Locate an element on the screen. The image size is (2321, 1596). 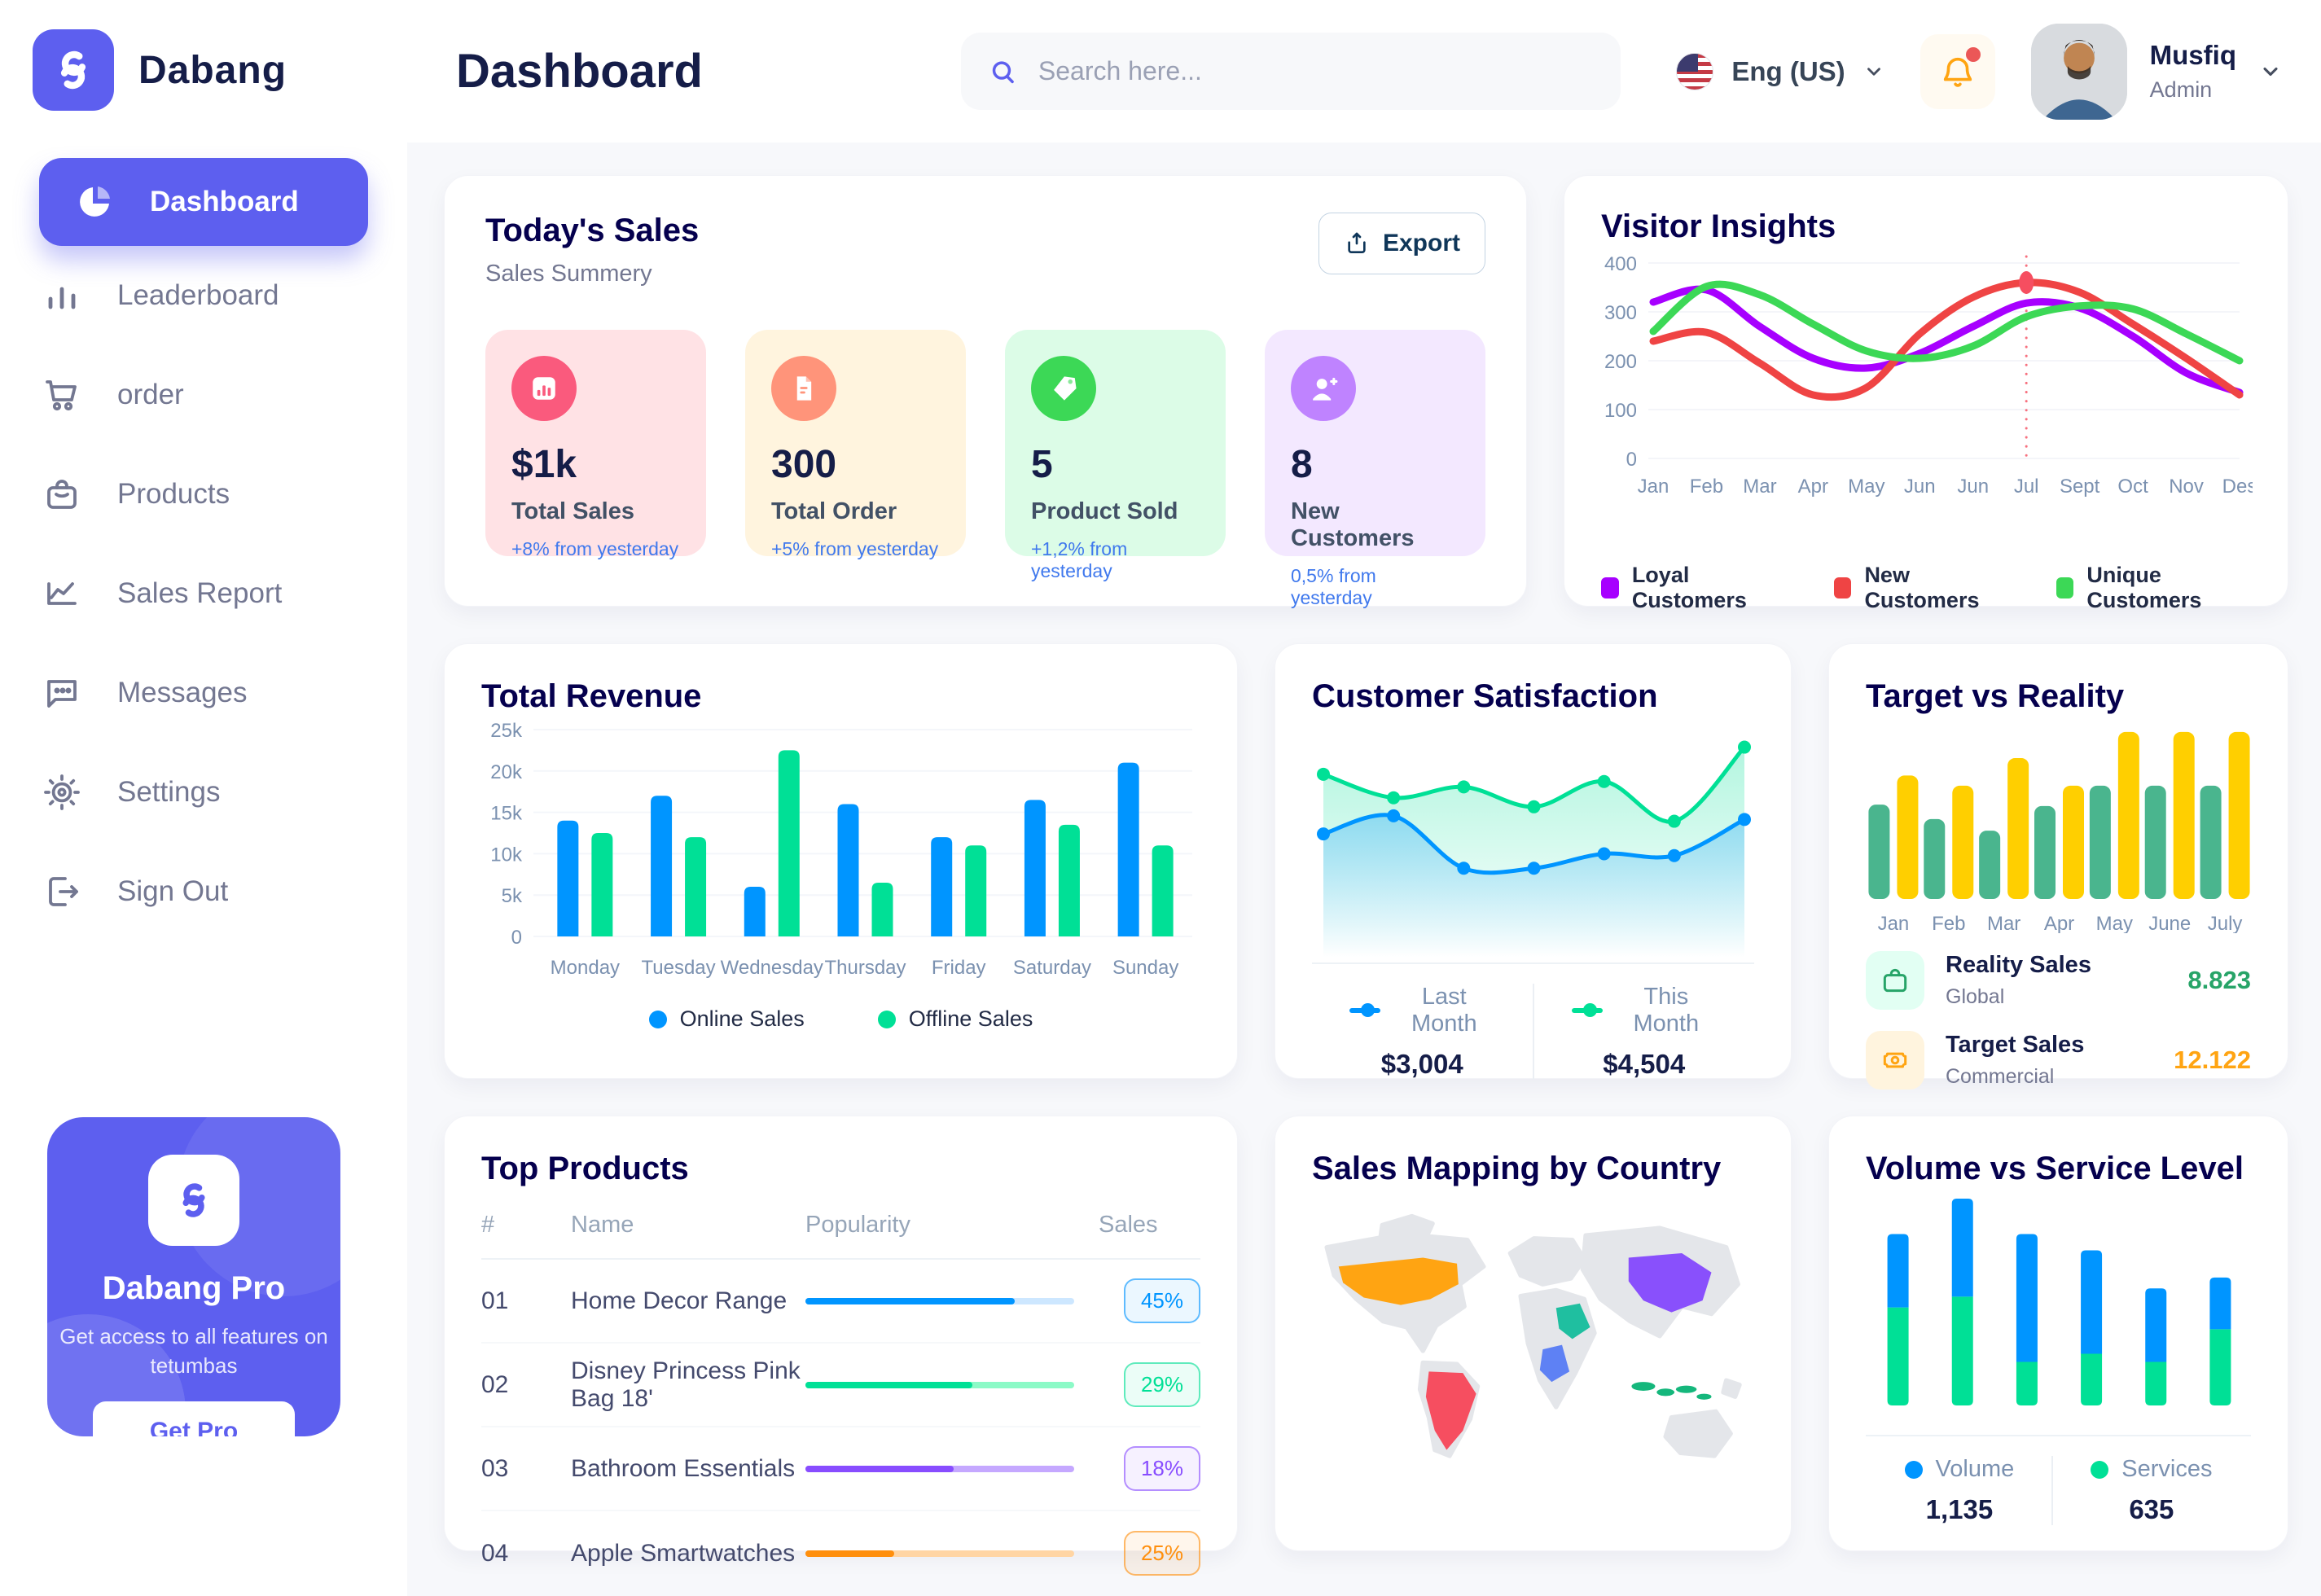
pro-logo-icon is located at coordinates (193, 1200).